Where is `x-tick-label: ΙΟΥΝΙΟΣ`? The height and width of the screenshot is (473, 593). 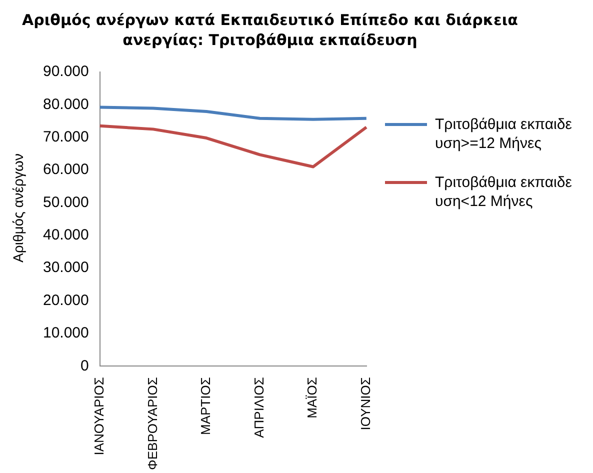 x-tick-label: ΙΟΥΝΙΟΣ is located at coordinates (365, 403).